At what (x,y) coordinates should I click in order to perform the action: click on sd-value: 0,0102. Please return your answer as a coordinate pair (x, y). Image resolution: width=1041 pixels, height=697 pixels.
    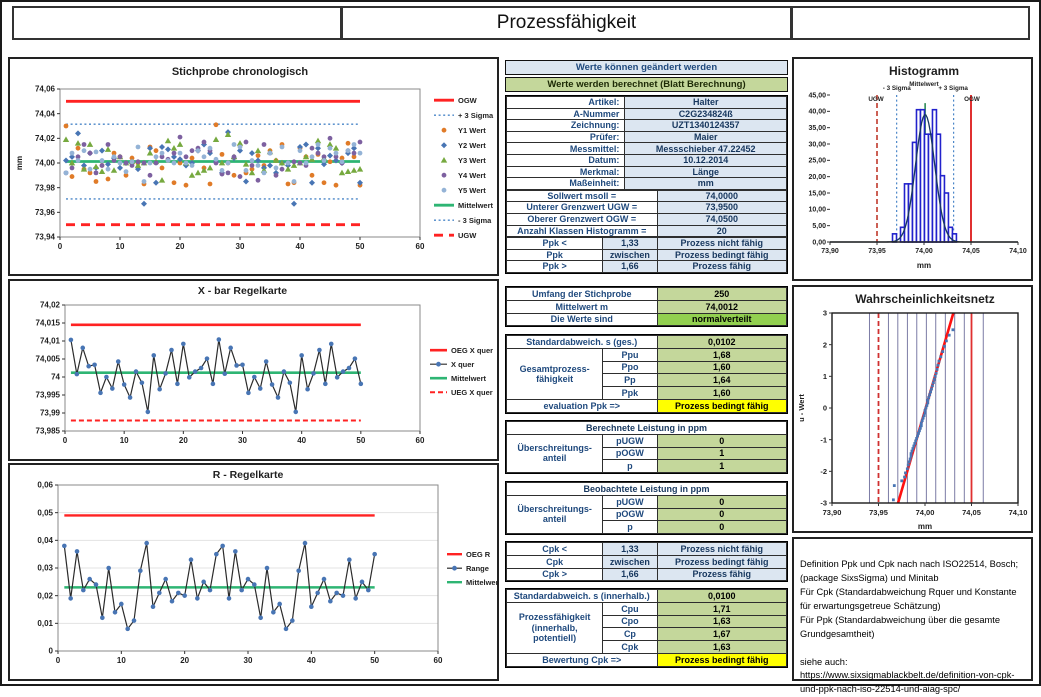
    Looking at the image, I should click on (722, 342).